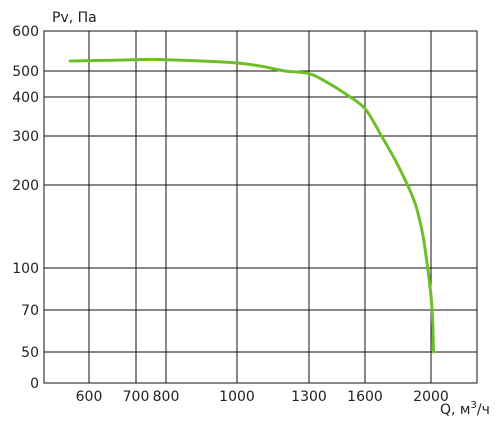 The image size is (504, 427). Describe the element at coordinates (89, 397) in the screenshot. I see `x-tick-label-600: 600` at that location.